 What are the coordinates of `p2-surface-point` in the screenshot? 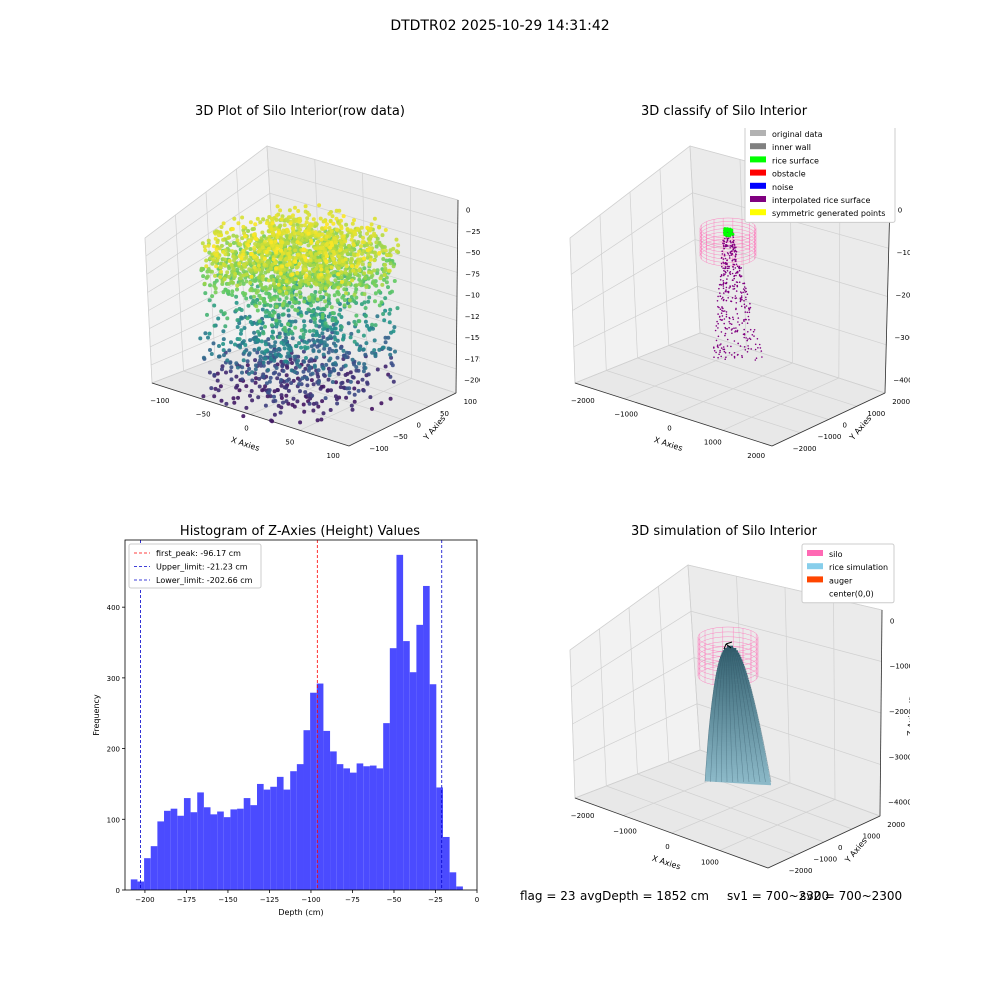 It's located at (726, 235).